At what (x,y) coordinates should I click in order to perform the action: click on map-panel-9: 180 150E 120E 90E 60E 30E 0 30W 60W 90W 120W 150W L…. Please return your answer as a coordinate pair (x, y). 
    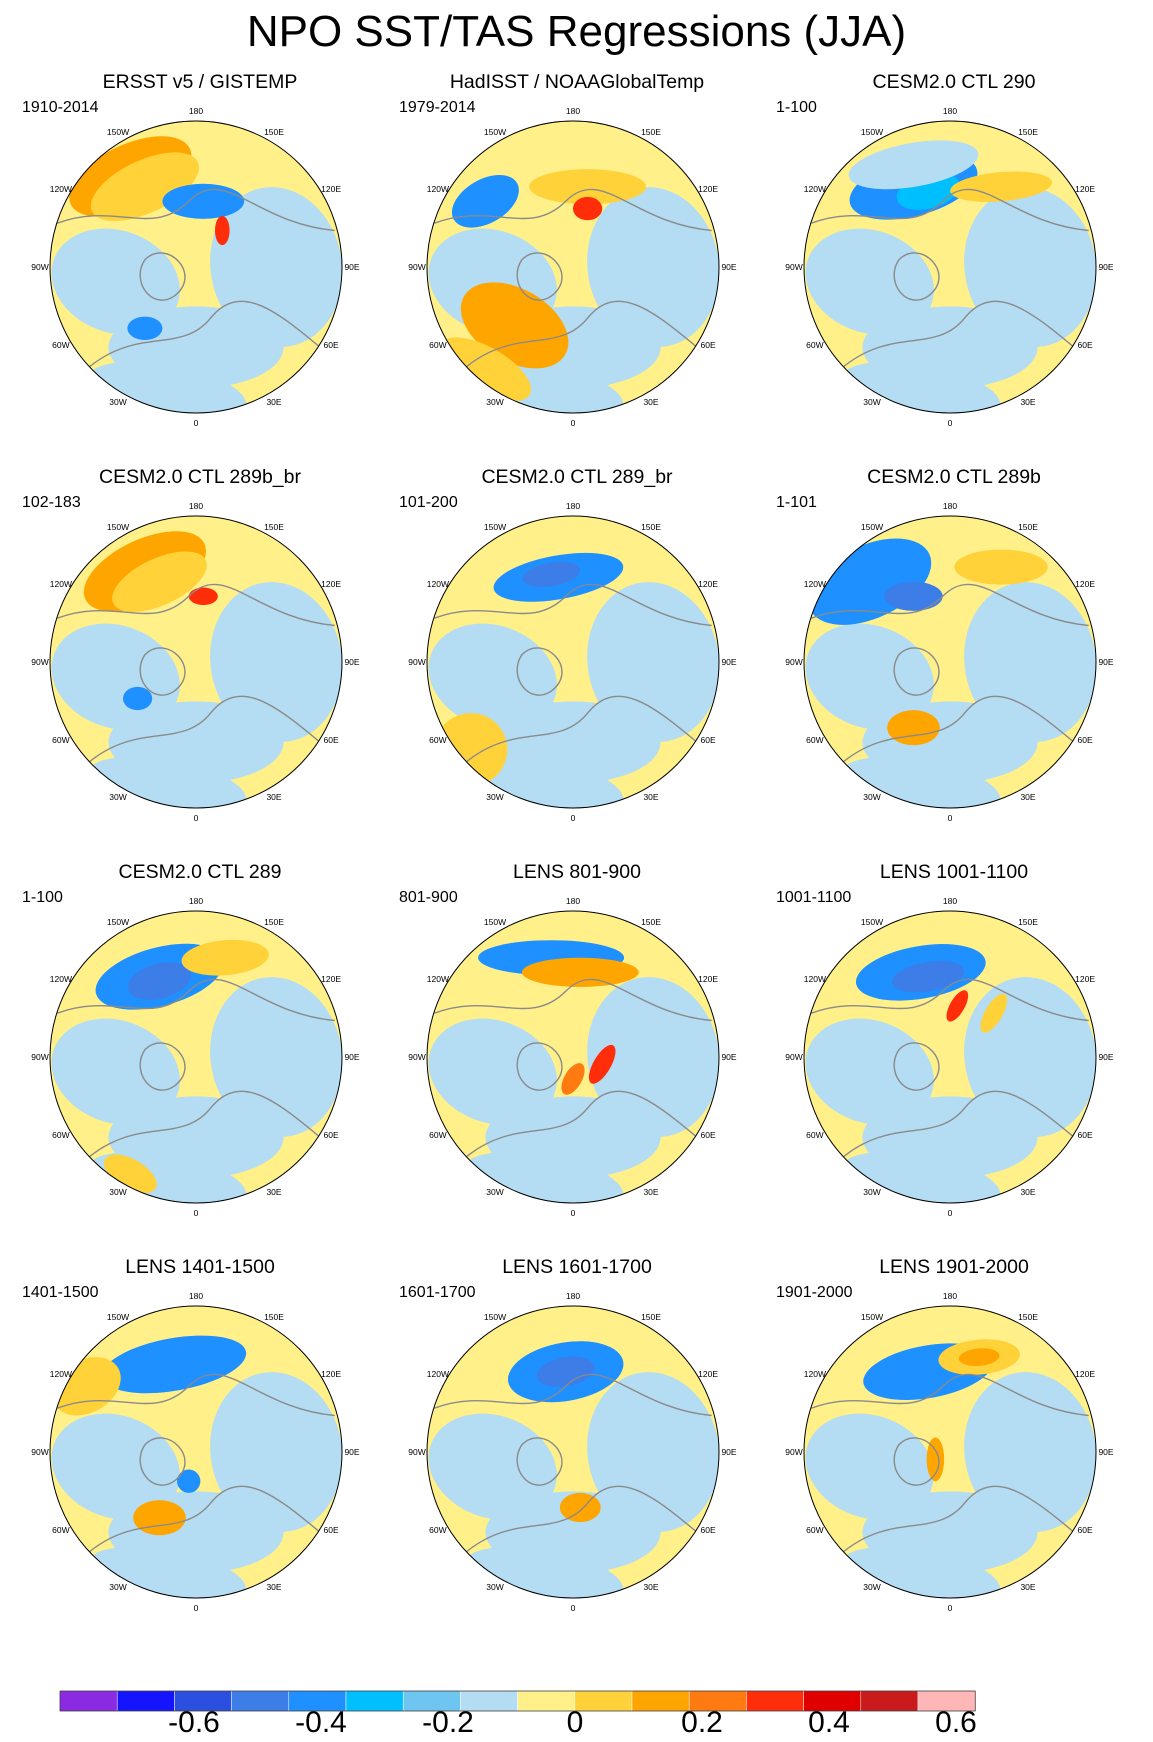
    Looking at the image, I should click on (954, 1060).